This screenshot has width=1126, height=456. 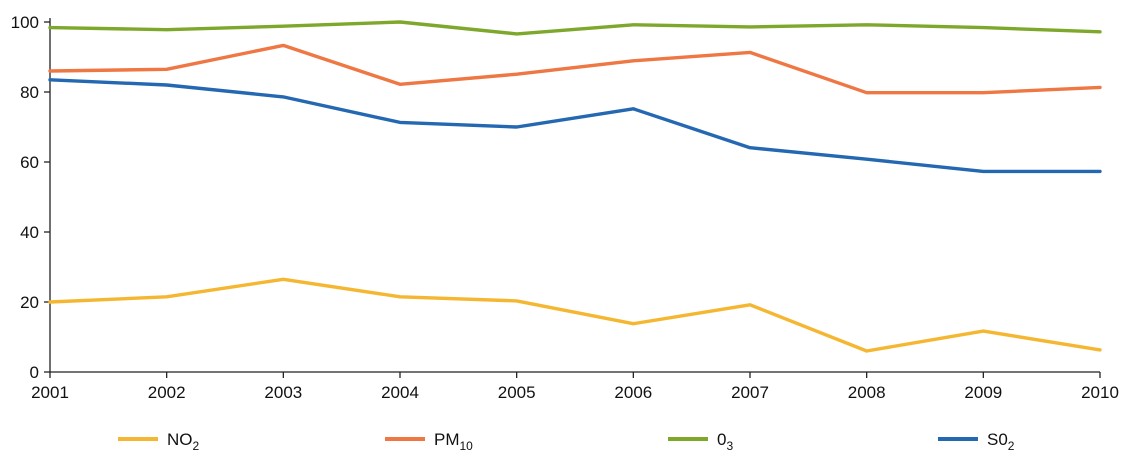 What do you see at coordinates (867, 392) in the screenshot?
I see `x-tick-label: 2008` at bounding box center [867, 392].